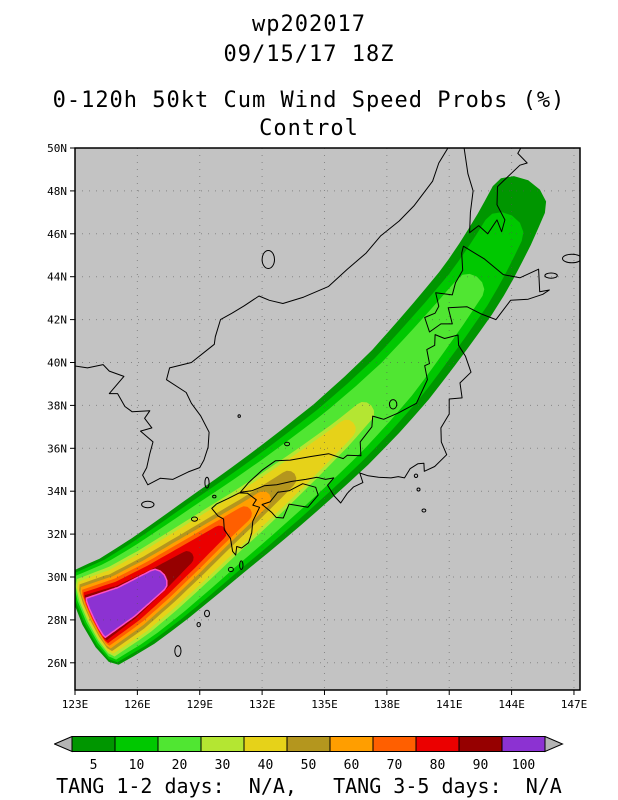 The width and height of the screenshot is (618, 800). Describe the element at coordinates (198, 625) in the screenshot. I see `island-tokunoshima` at that location.